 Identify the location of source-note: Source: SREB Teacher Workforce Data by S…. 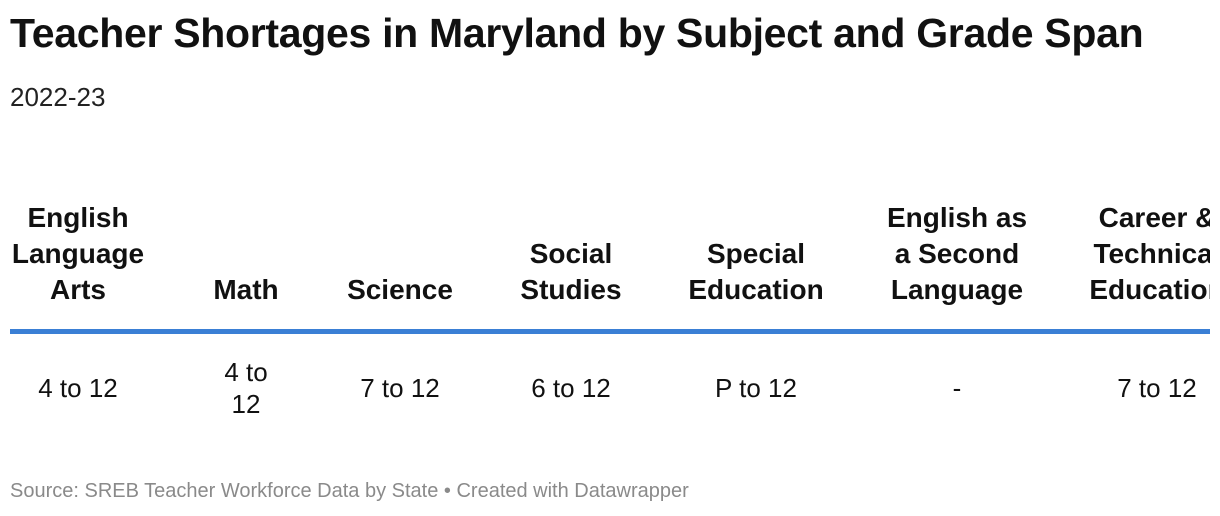
(349, 491).